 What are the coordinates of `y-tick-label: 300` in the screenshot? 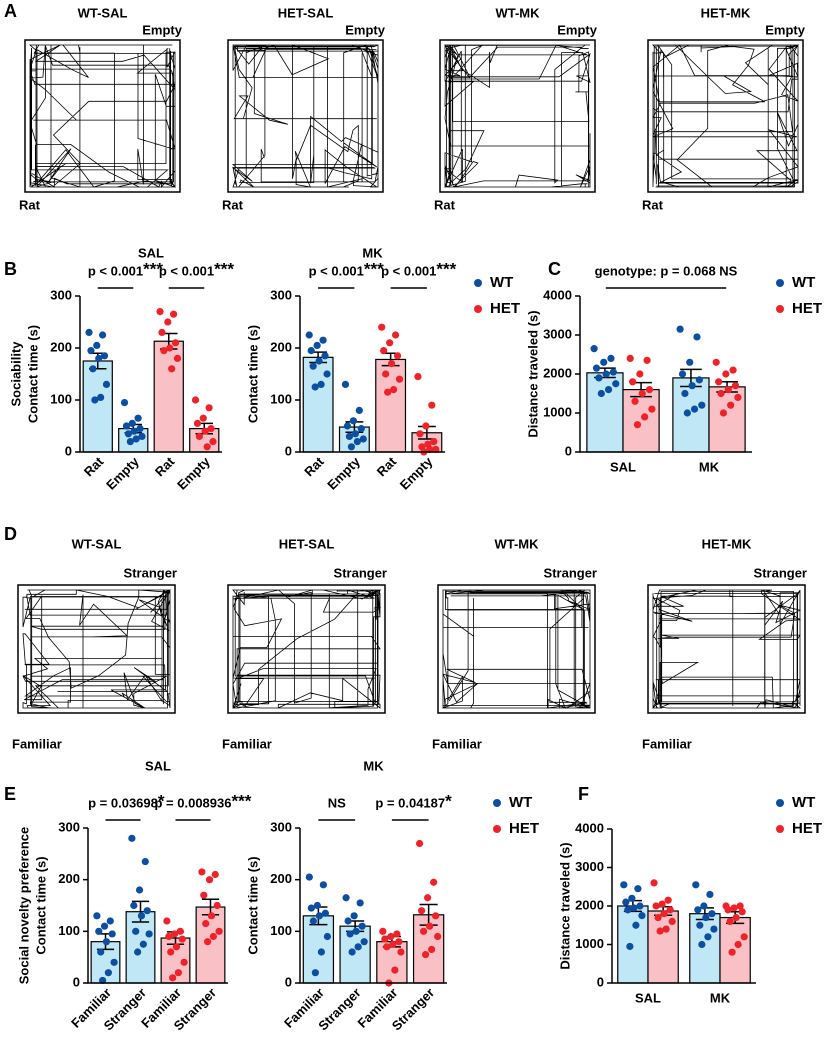 It's located at (281, 294).